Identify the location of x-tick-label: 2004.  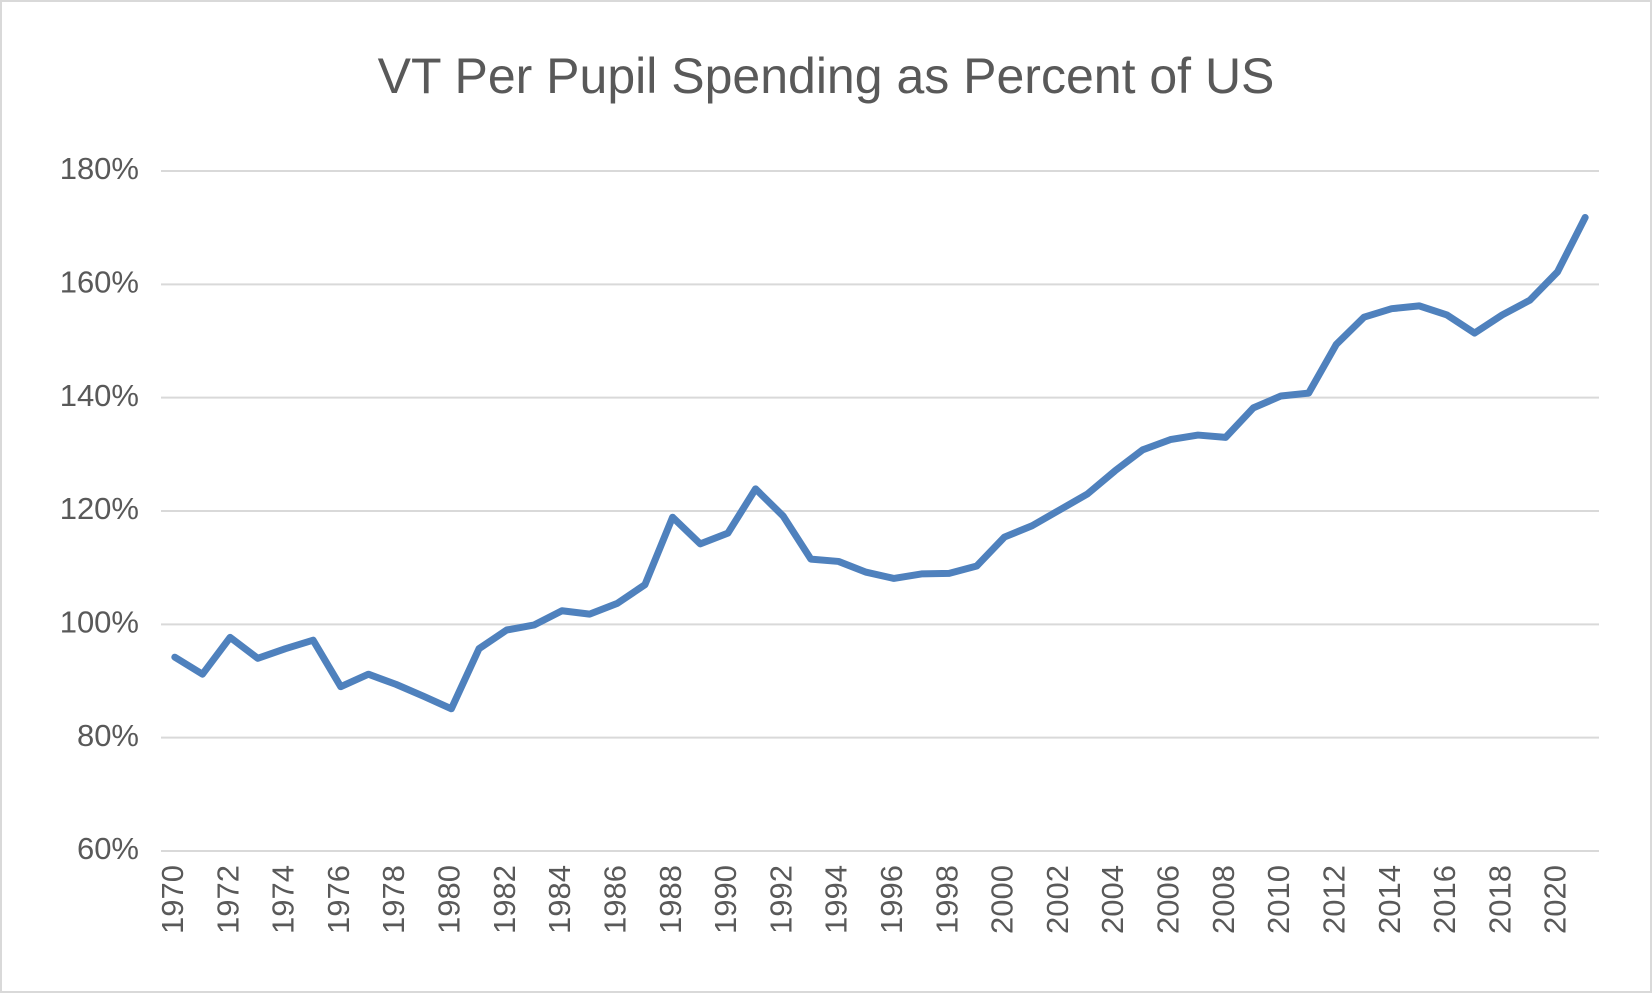
(1112, 899).